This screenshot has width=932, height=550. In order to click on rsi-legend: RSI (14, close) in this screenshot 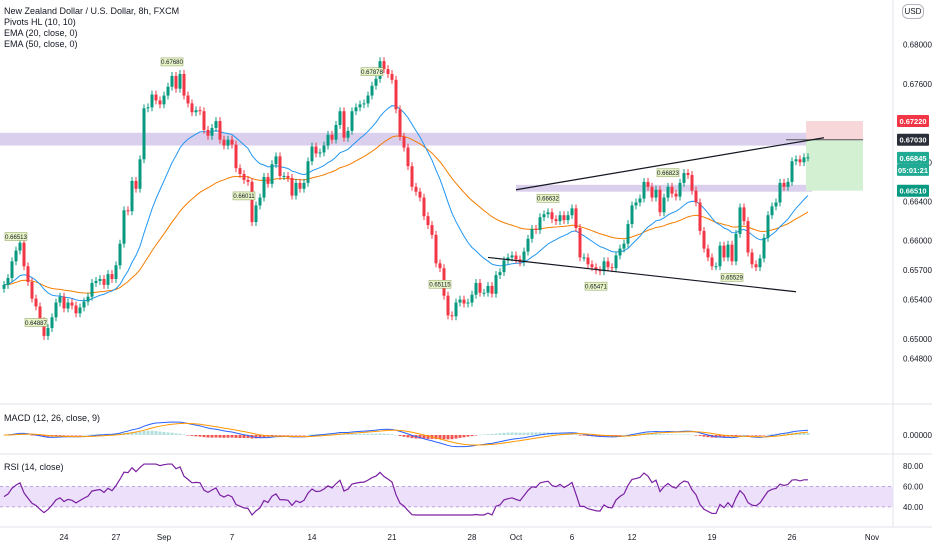, I will do `click(34, 467)`.